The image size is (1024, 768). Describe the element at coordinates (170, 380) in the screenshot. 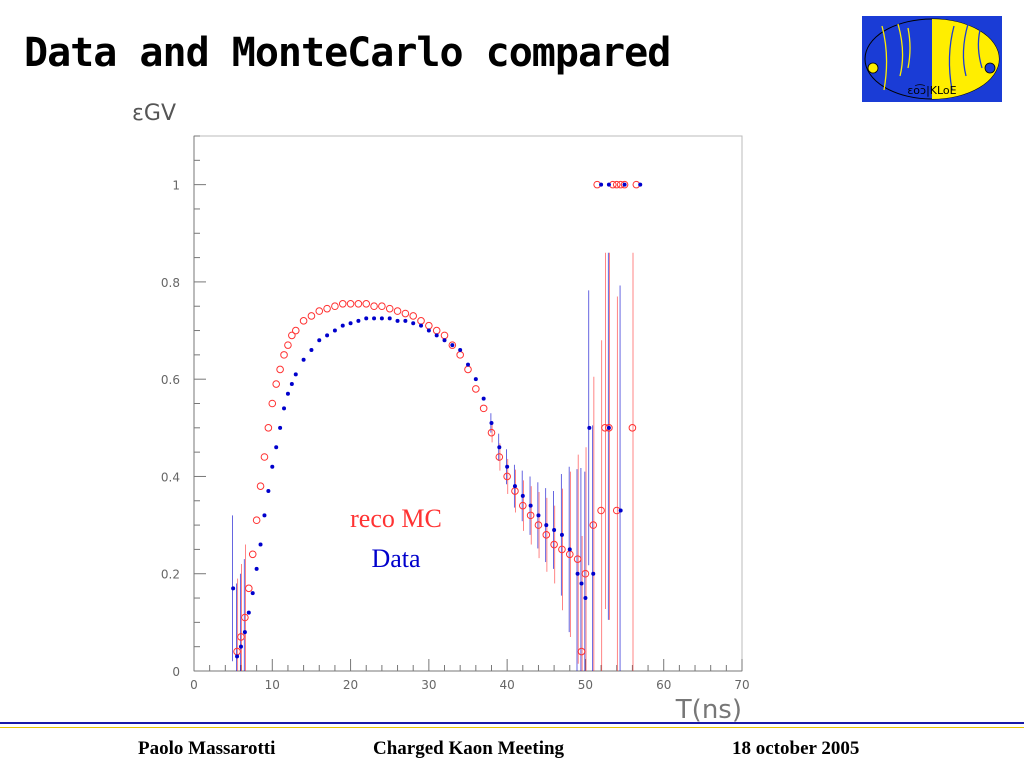

I see `y-tick-label: 0.6` at that location.